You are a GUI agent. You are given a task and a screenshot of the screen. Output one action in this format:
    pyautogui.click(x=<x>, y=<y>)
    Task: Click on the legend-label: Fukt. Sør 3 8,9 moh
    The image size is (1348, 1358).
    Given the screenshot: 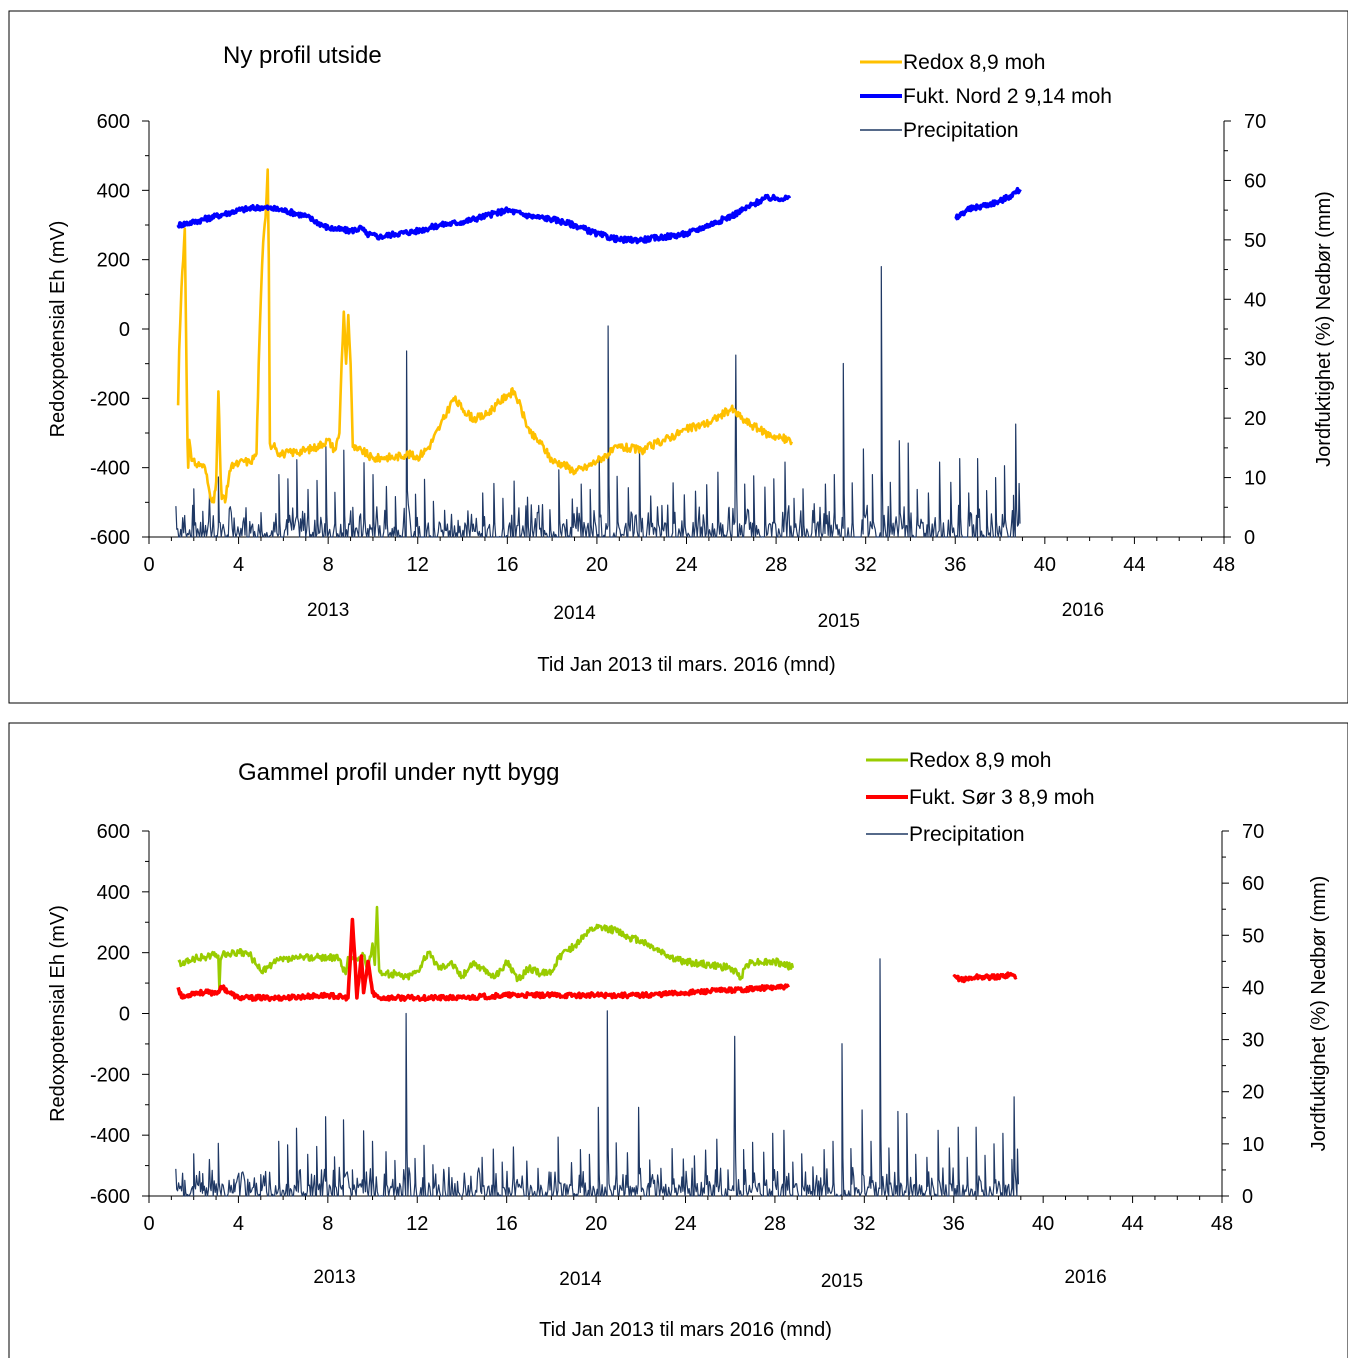 What is the action you would take?
    pyautogui.click(x=1002, y=797)
    